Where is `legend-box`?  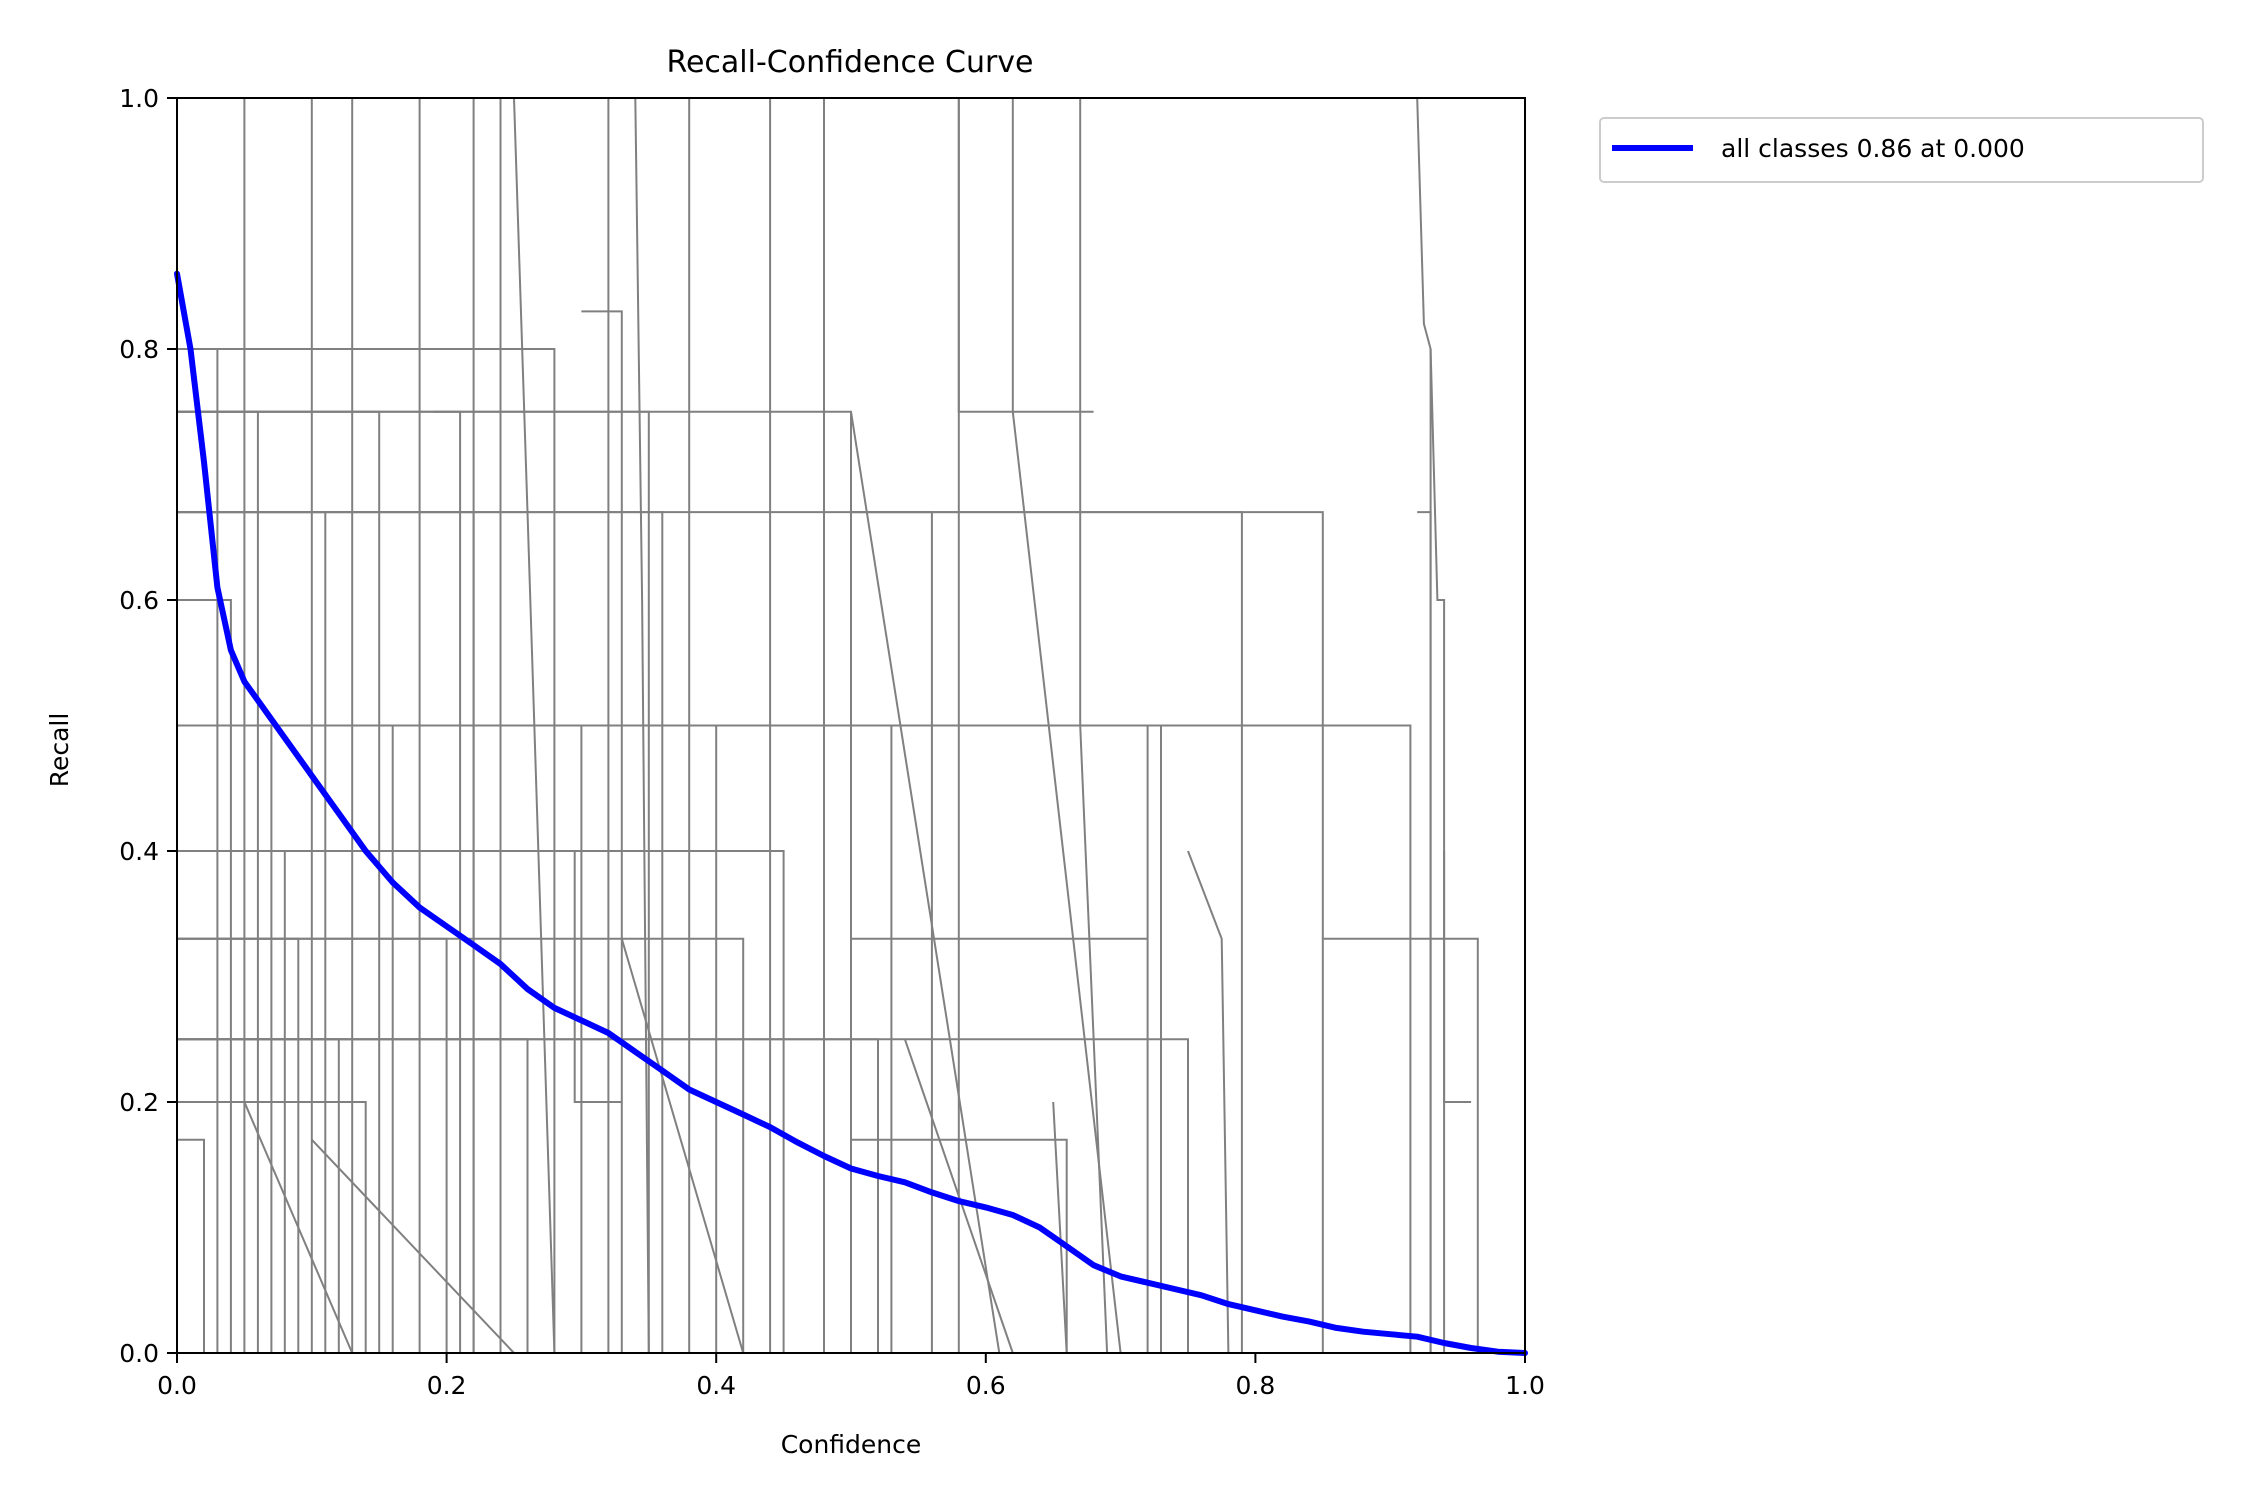
legend-box is located at coordinates (1901, 150).